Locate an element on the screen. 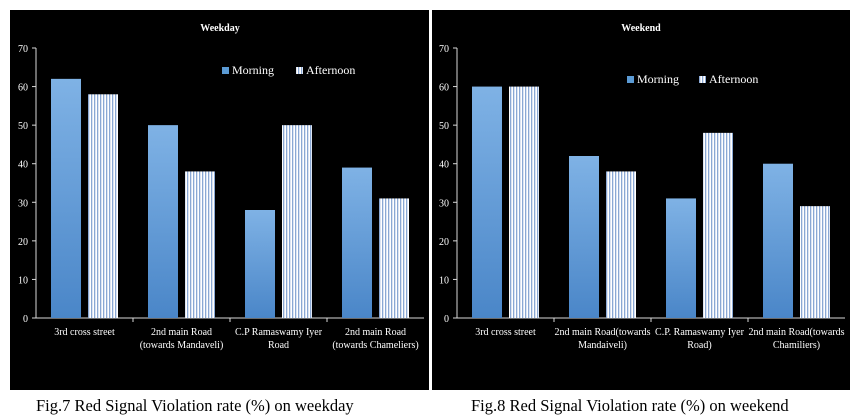  weekend-category-label: C.P. Ramaswamy Iyer is located at coordinates (700, 332).